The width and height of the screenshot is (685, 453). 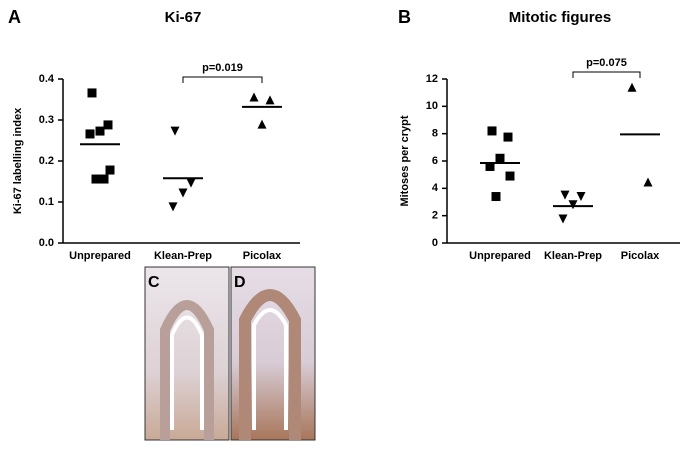 I want to click on image, so click(x=187, y=353).